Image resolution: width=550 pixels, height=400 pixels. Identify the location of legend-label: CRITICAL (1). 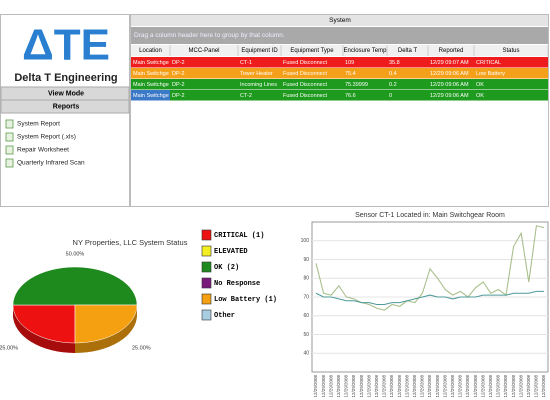
(239, 236).